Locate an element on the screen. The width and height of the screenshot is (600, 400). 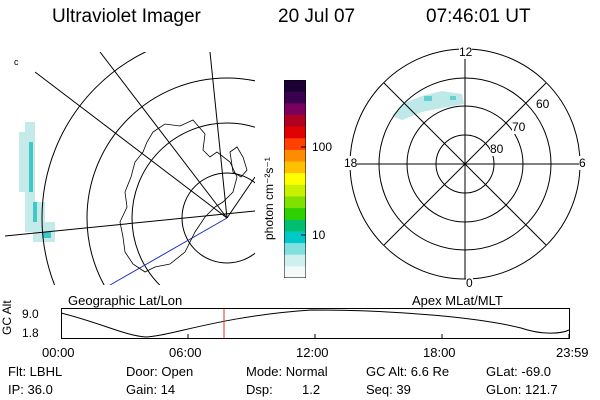
colorbar-tick-10: 10 is located at coordinates (319, 235).